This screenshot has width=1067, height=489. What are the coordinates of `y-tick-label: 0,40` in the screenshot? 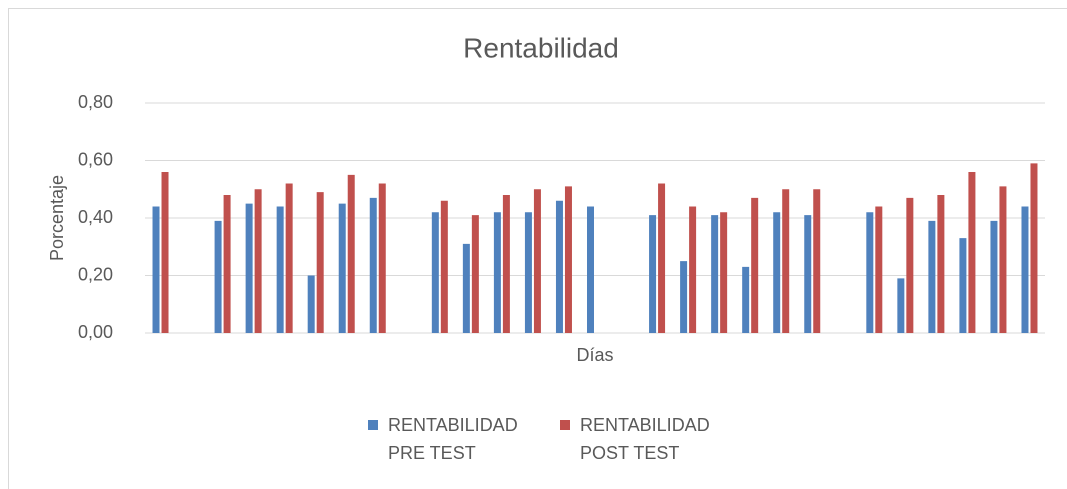 It's located at (95, 217).